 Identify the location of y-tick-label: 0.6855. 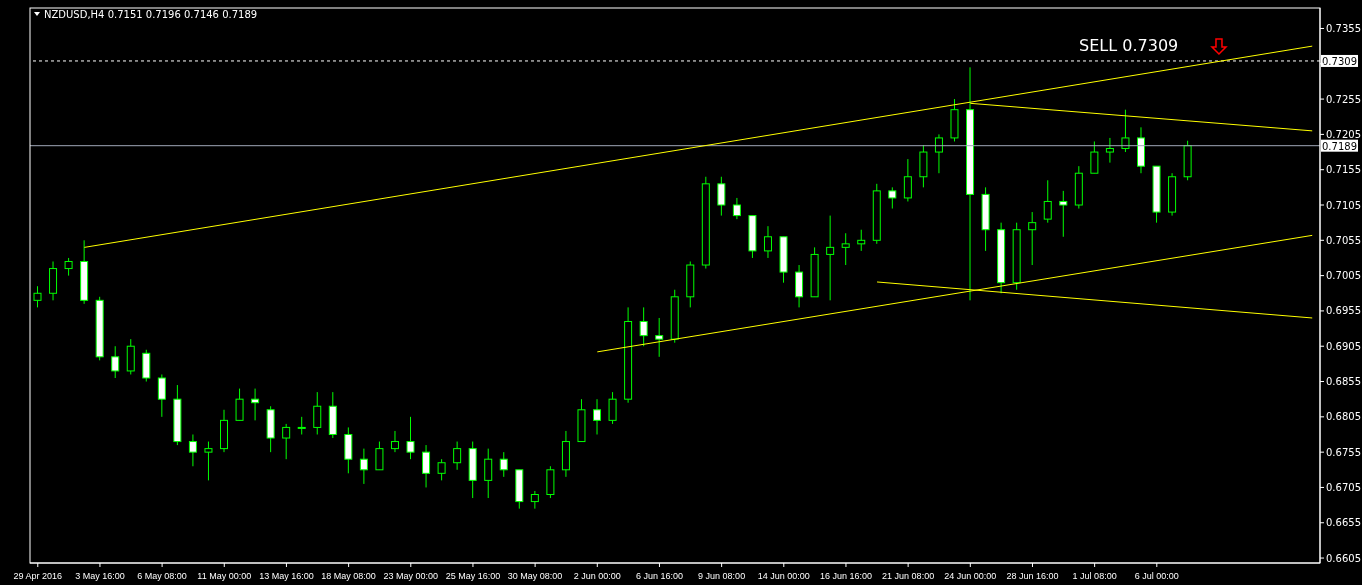
(1343, 382).